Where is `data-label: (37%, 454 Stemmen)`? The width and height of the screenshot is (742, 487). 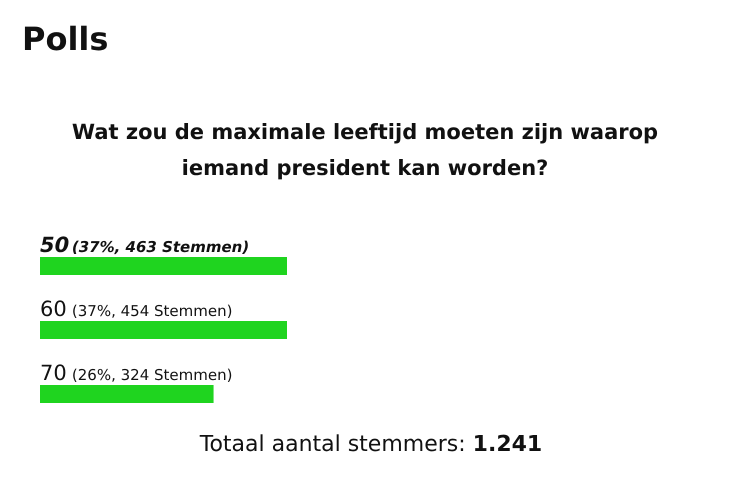 data-label: (37%, 454 Stemmen) is located at coordinates (152, 311).